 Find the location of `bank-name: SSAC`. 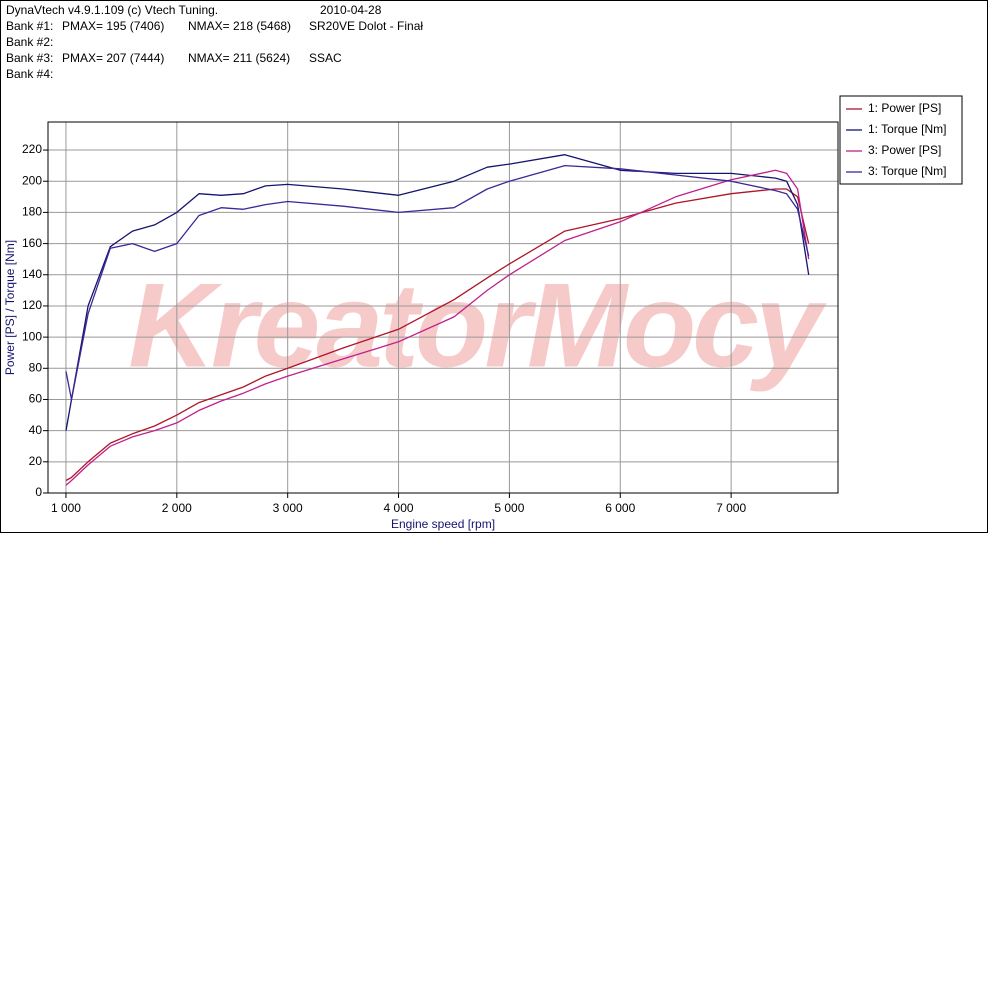

bank-name: SSAC is located at coordinates (325, 58).